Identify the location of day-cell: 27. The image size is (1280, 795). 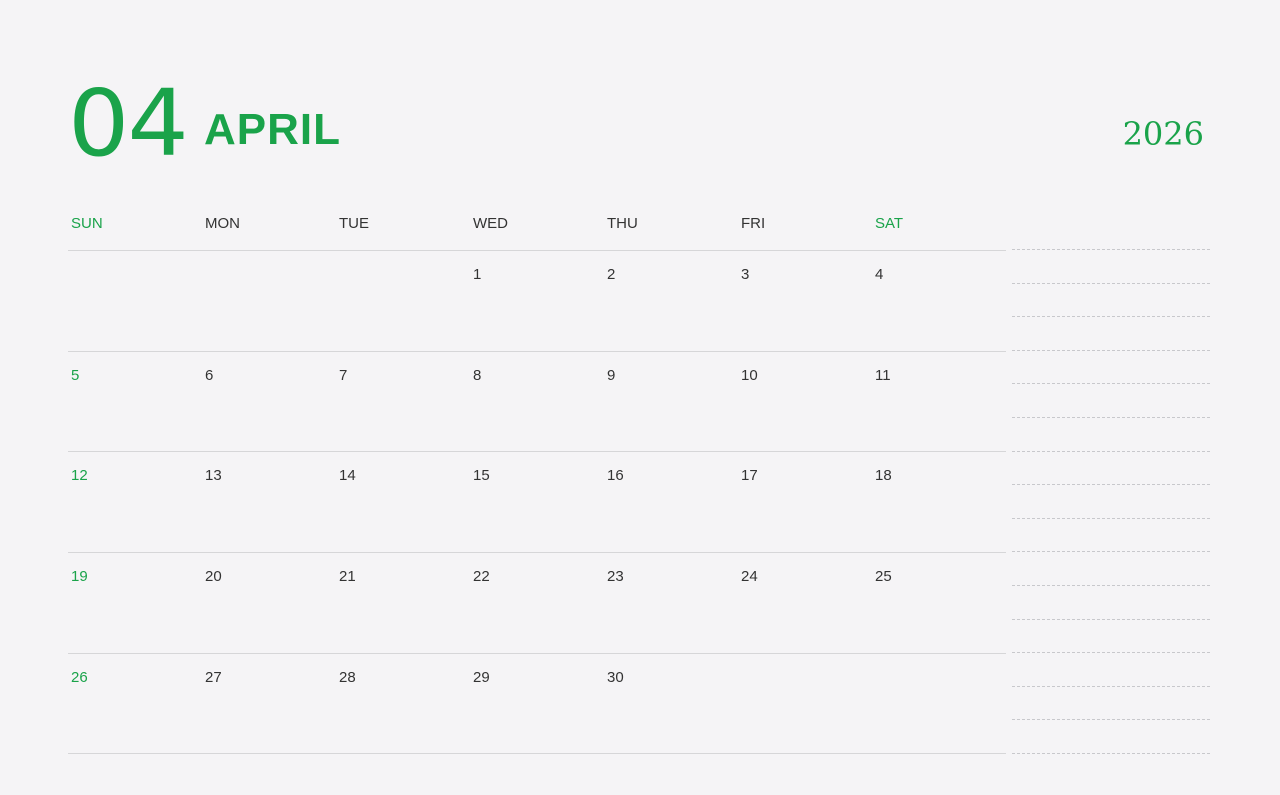
(213, 677).